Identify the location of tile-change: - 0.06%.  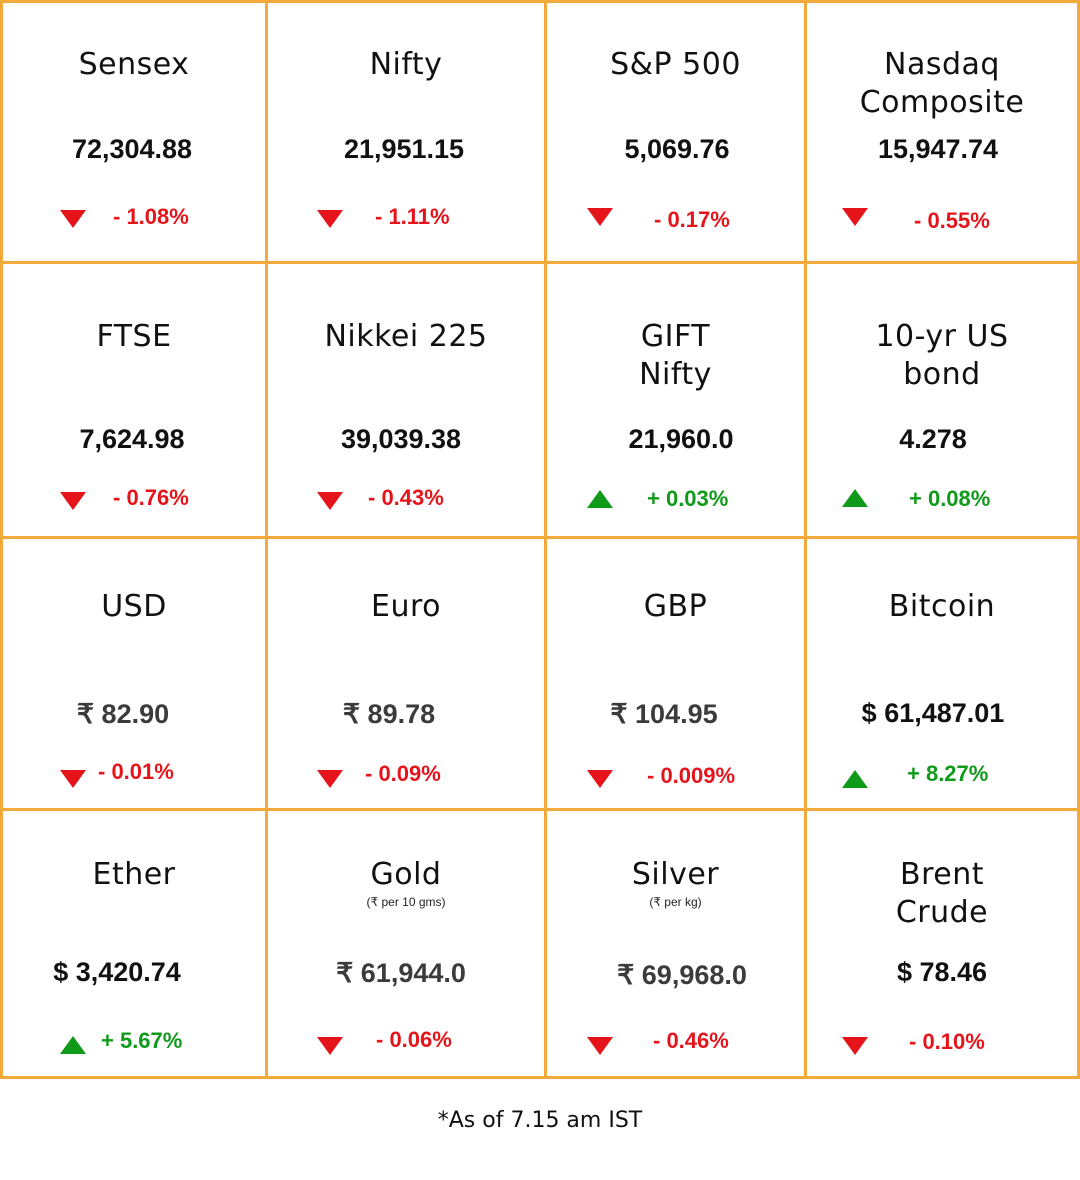
(414, 1039).